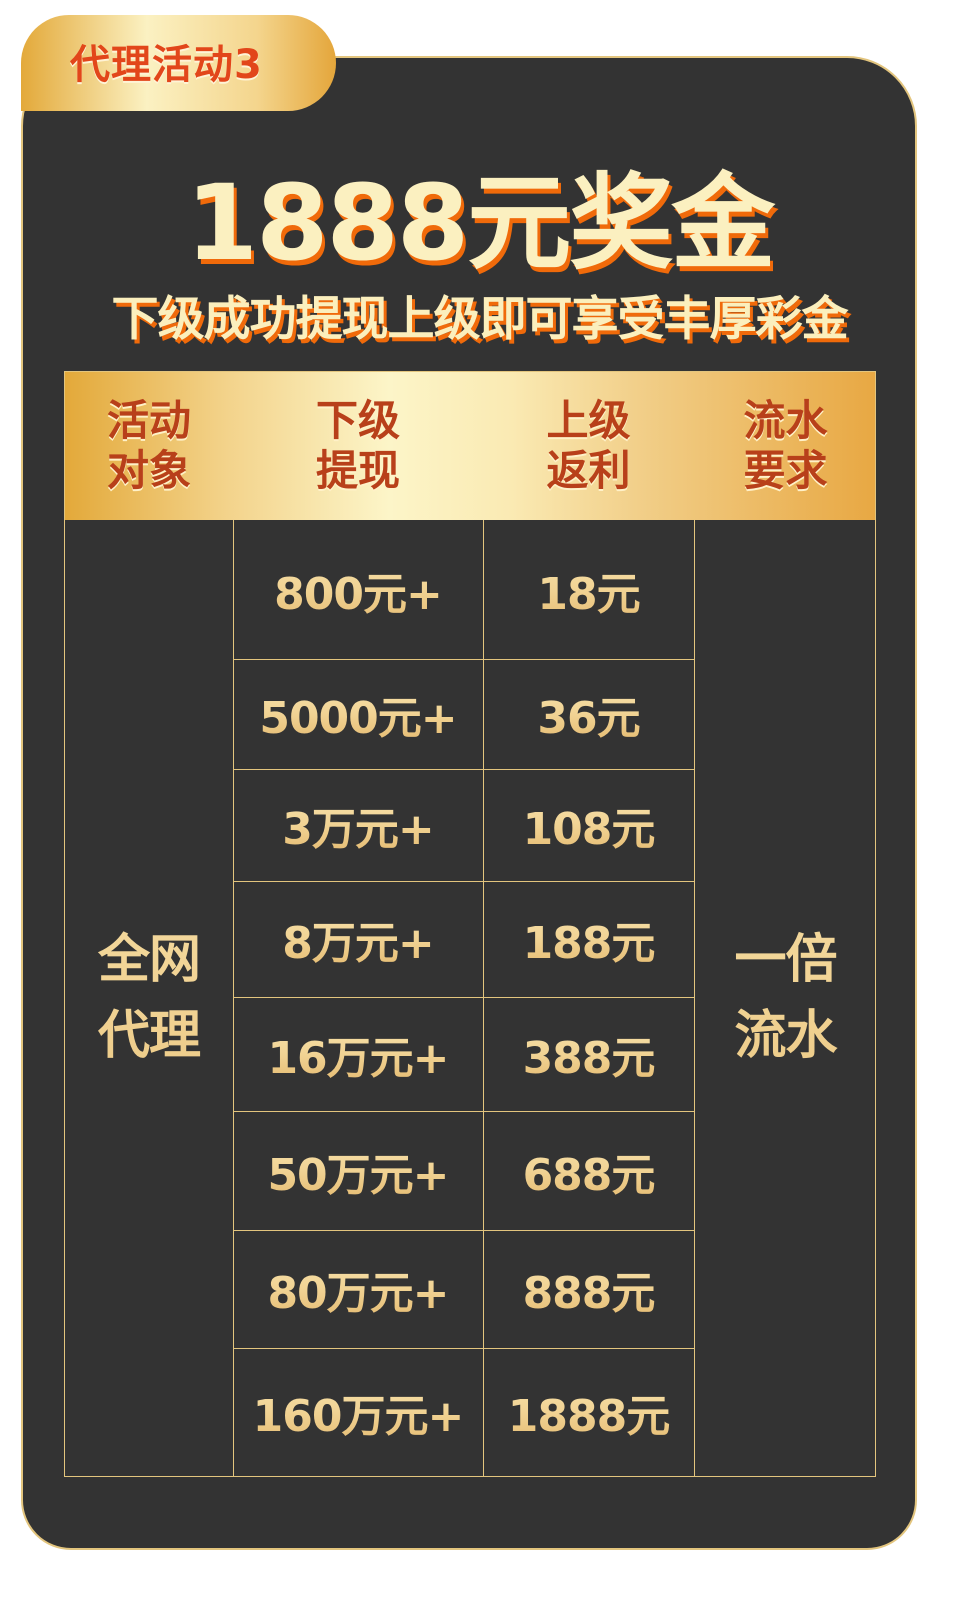  What do you see at coordinates (470, 446) in the screenshot?
I see `table-header` at bounding box center [470, 446].